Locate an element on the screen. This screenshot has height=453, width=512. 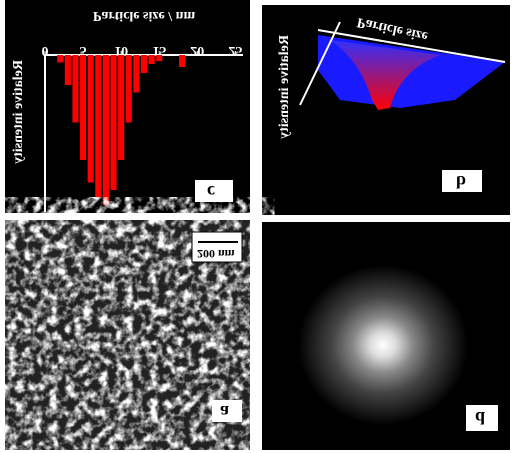
x-tick-label: 20 is located at coordinates (197, 50).